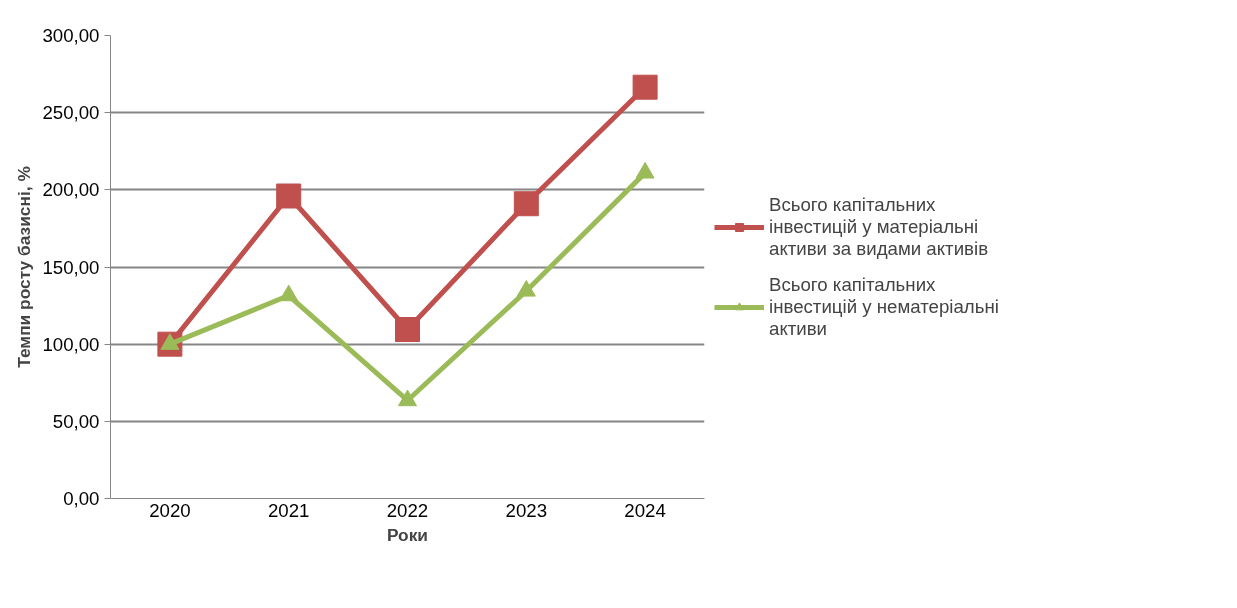  What do you see at coordinates (645, 510) in the screenshot?
I see `x-tick-label: 2024` at bounding box center [645, 510].